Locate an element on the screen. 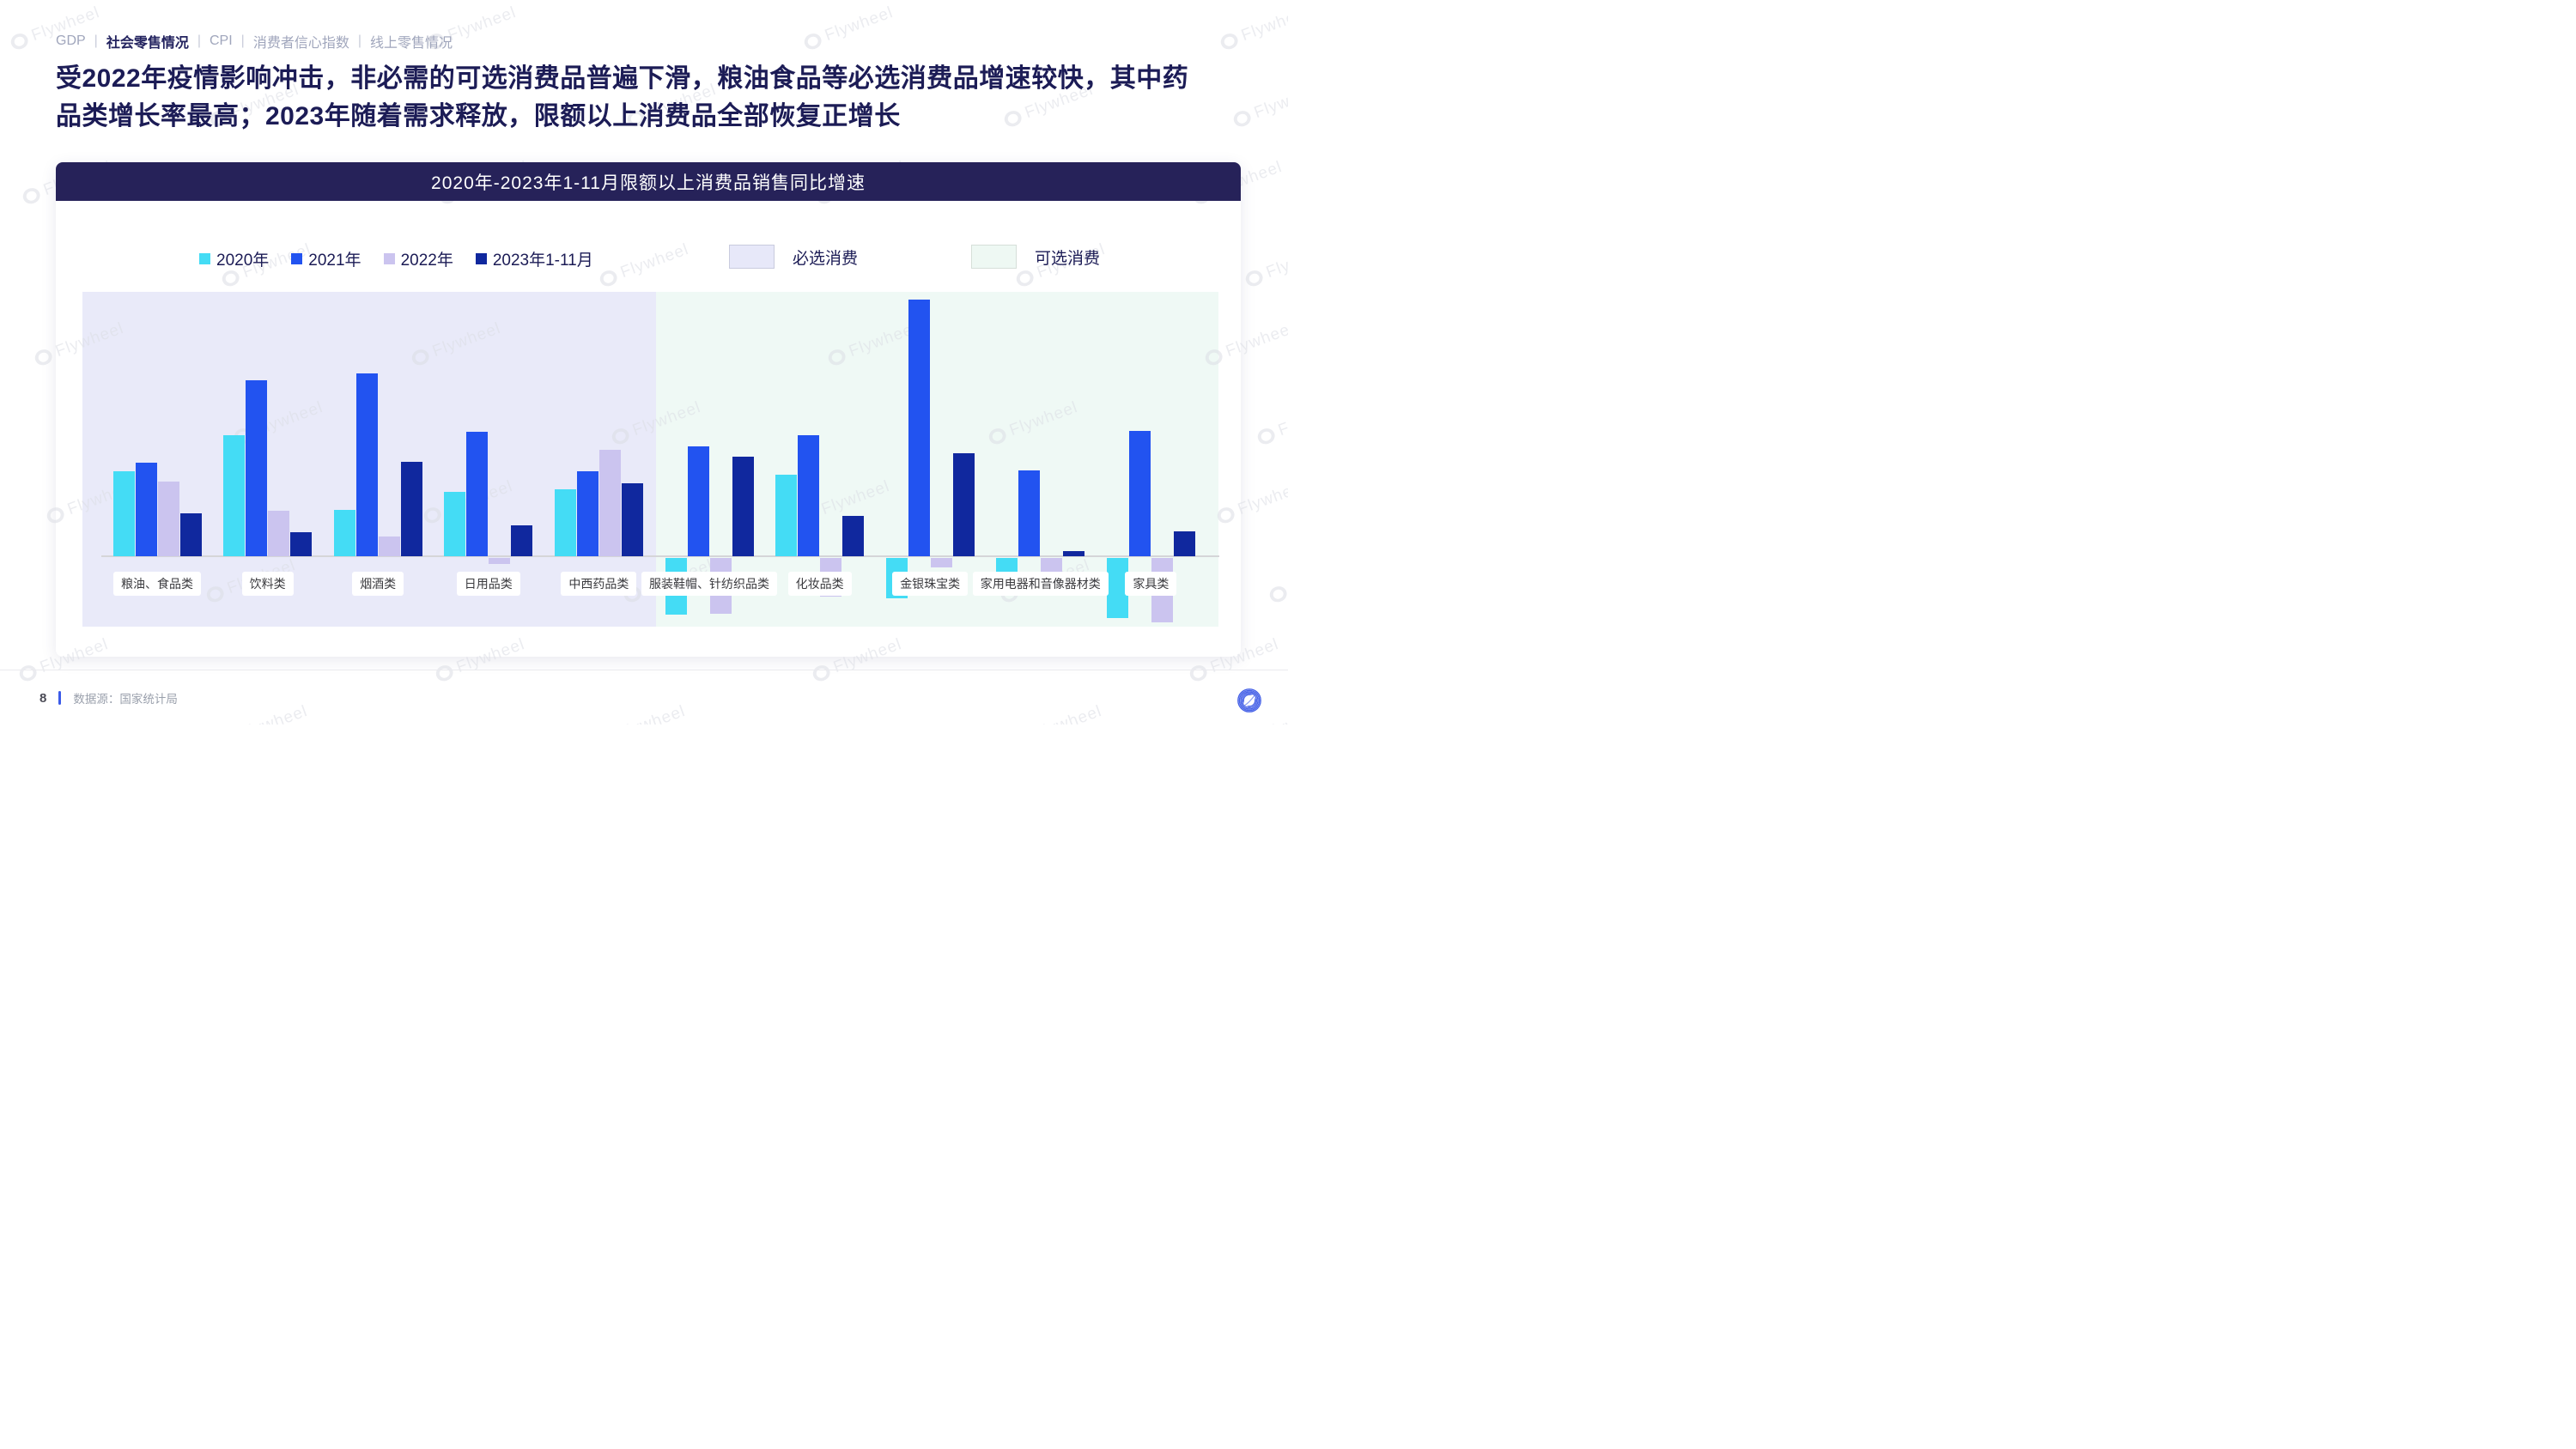 This screenshot has height=1449, width=2576. footer-accent-bar is located at coordinates (60, 698).